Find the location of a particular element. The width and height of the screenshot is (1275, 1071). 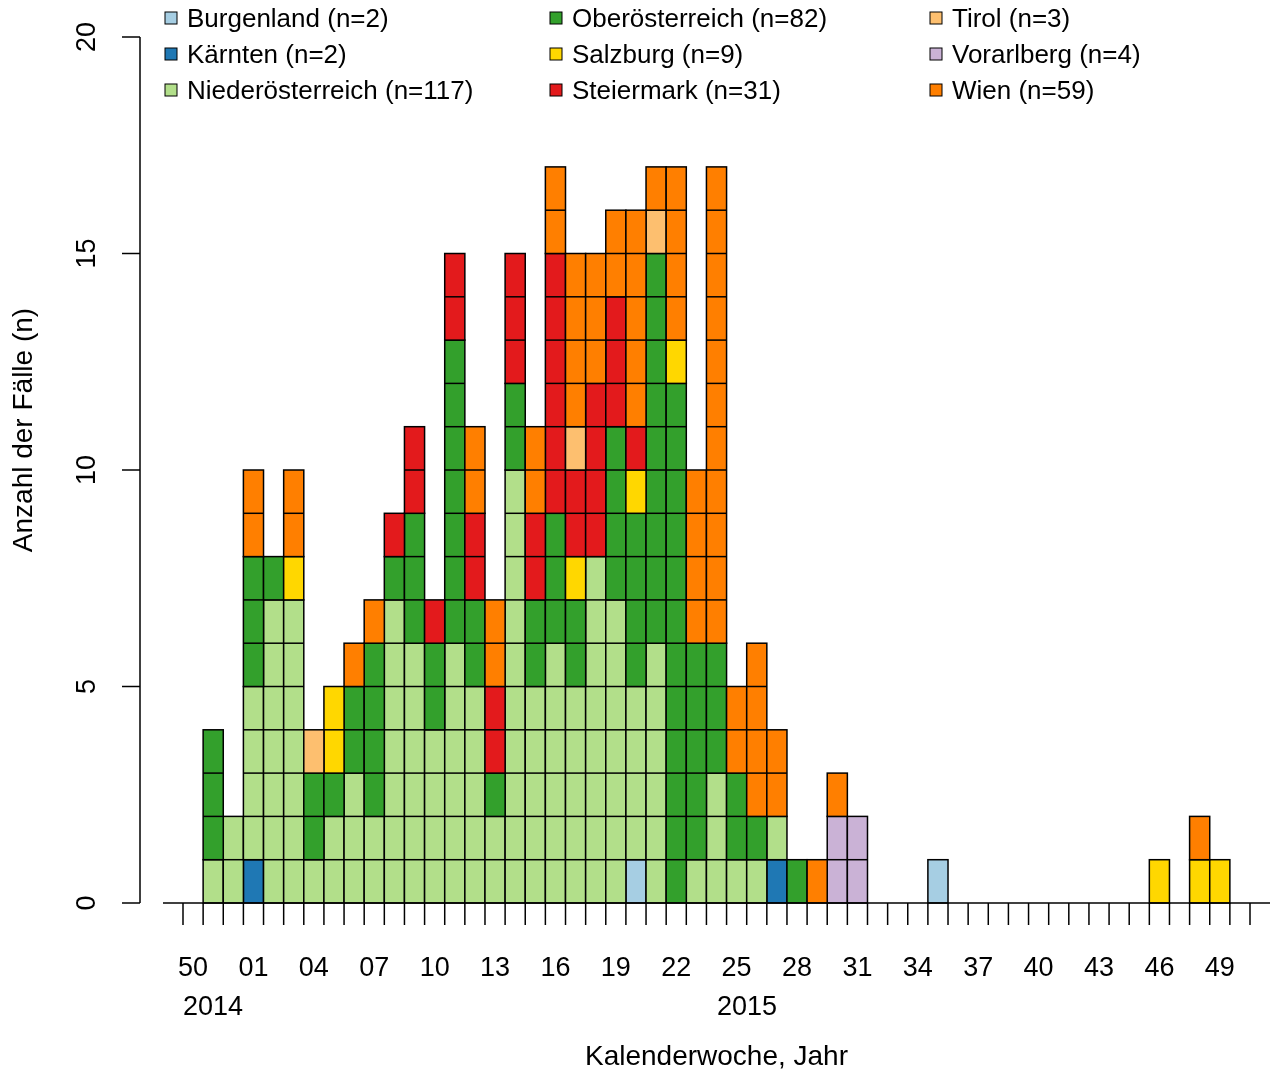

legend-label: Burgenland (n=2) is located at coordinates (288, 18).